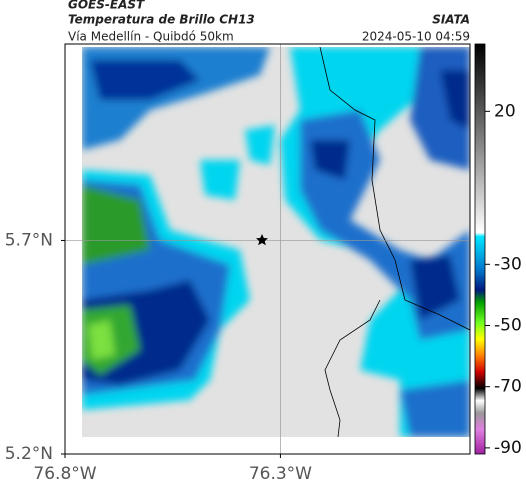 The height and width of the screenshot is (491, 526). What do you see at coordinates (508, 264) in the screenshot?
I see `colorbar-tick-label: -30` at bounding box center [508, 264].